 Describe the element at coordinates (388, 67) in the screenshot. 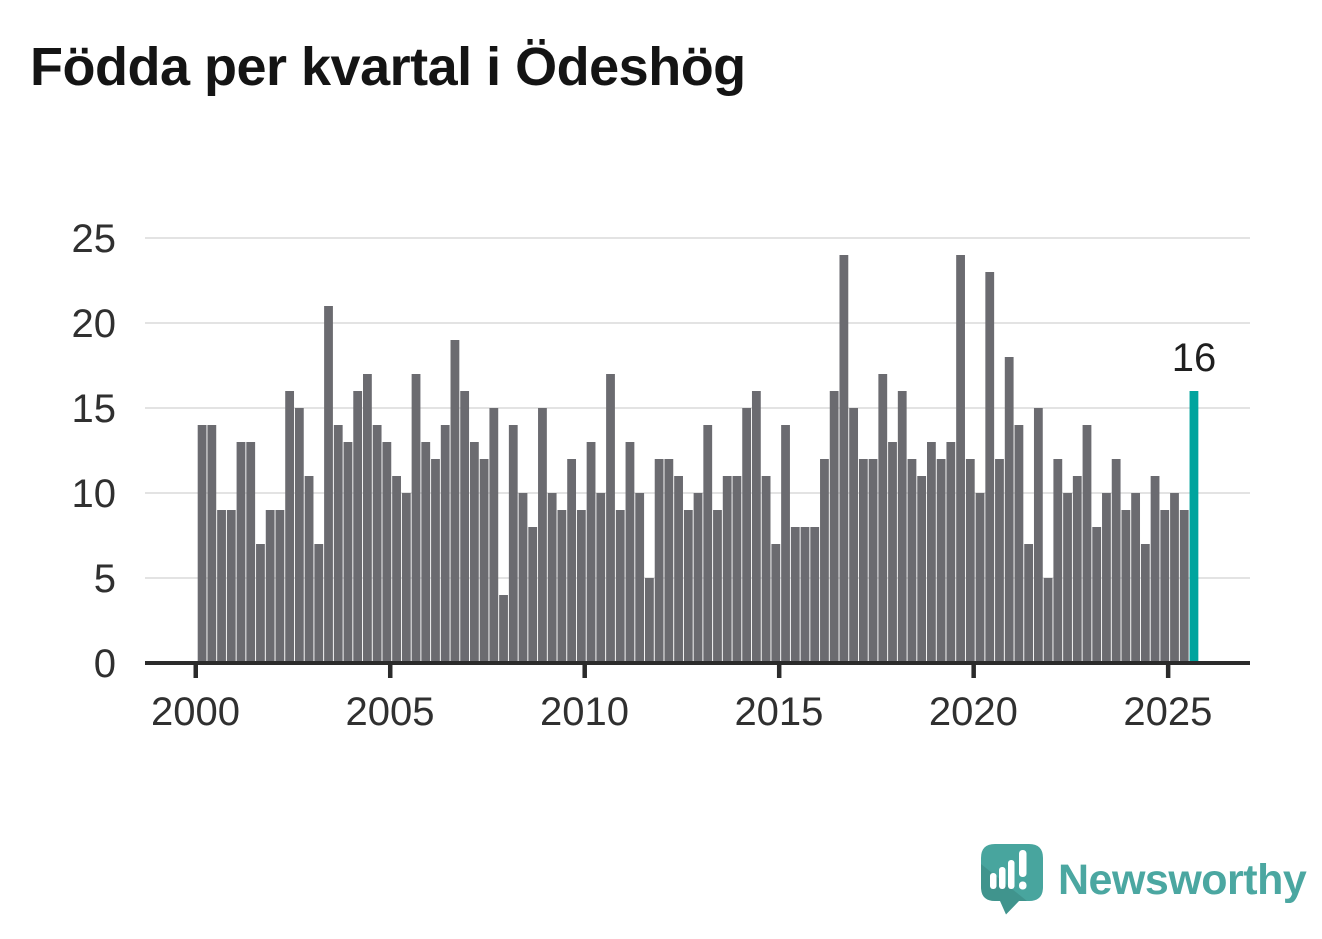

I see `chart-title: Födda per kvartal i Ödeshög` at that location.